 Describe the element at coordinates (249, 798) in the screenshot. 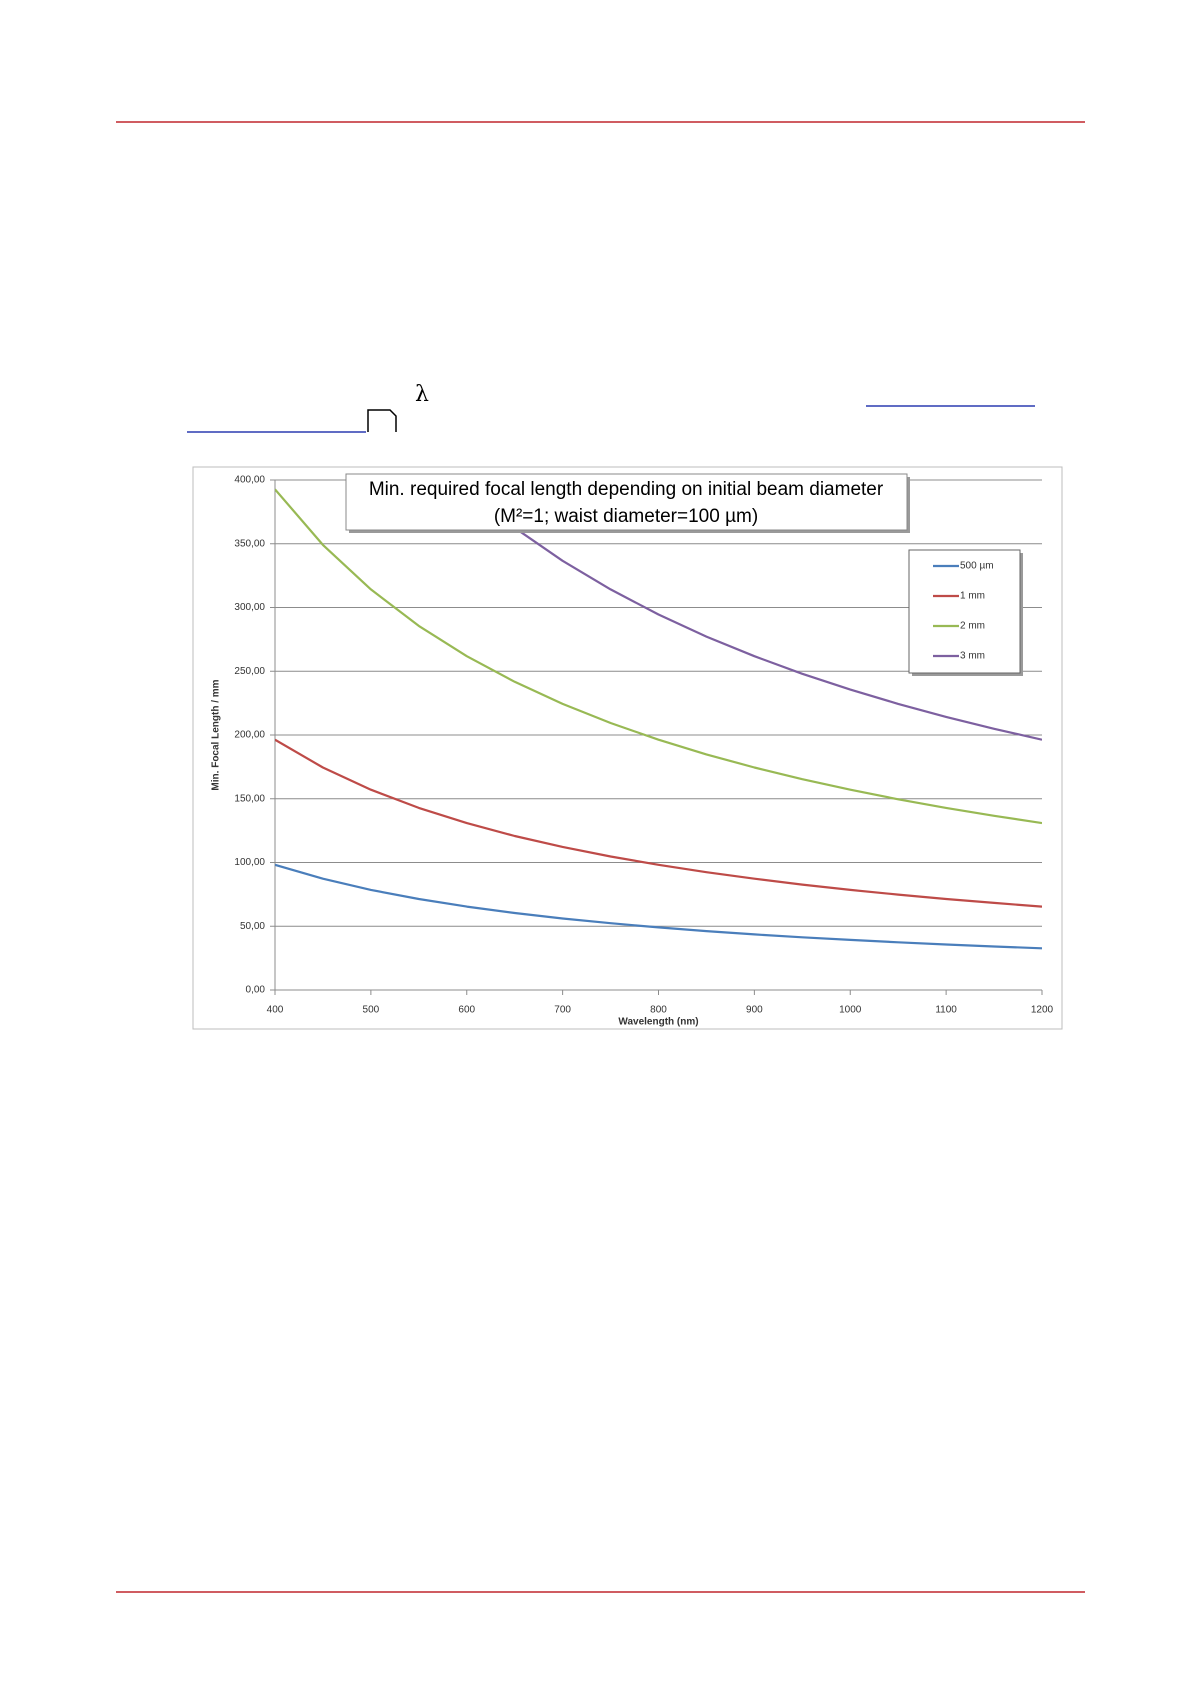

I see `y-tick-label: 150,00` at that location.